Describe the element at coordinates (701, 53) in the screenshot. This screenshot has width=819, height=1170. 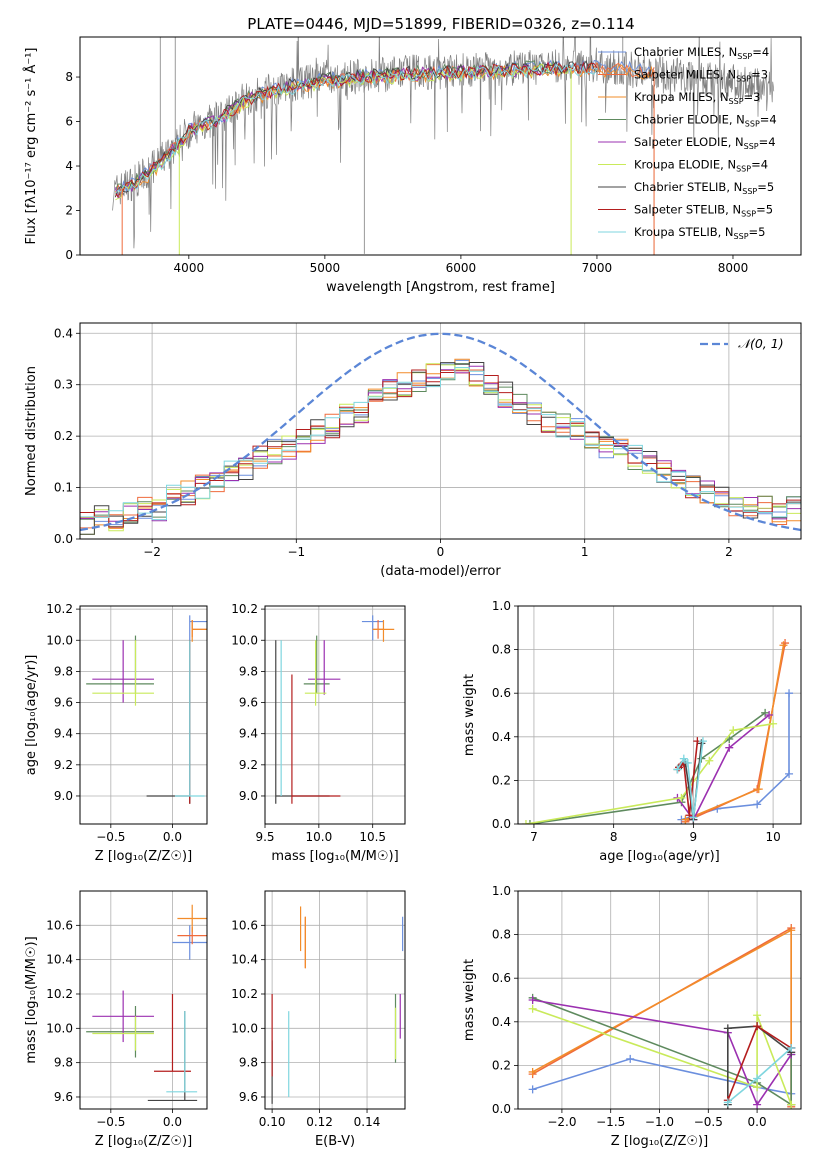
I see `legend-label: Chabrier MILES, NSSP=4` at that location.